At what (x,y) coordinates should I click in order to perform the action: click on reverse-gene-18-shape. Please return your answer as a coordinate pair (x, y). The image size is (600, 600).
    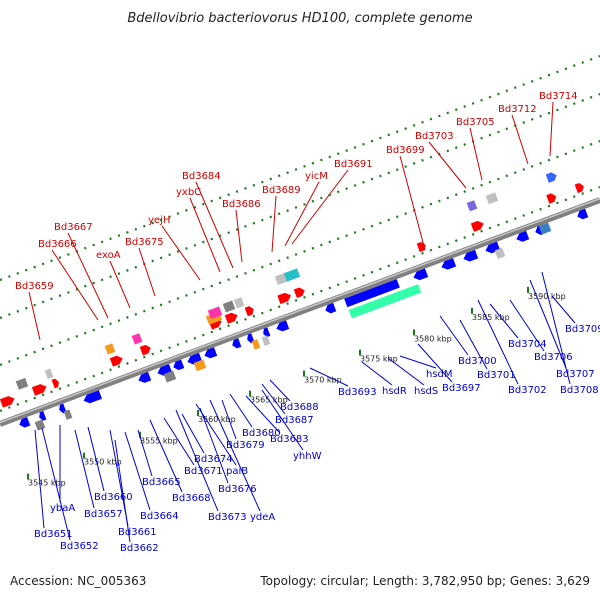
    Looking at the image, I should click on (471, 255).